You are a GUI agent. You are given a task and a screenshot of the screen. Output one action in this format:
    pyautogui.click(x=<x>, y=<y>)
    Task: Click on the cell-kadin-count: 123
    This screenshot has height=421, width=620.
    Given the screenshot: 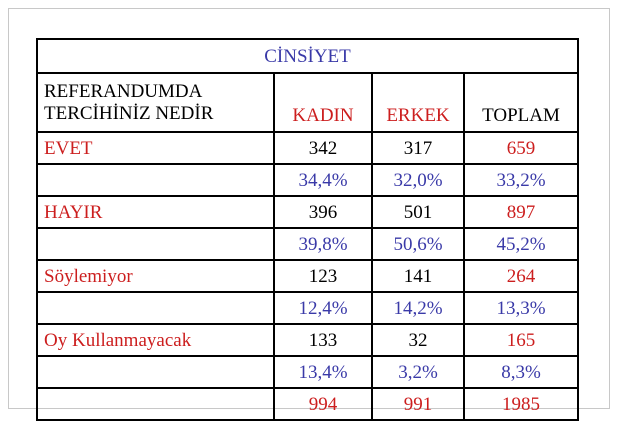 What is the action you would take?
    pyautogui.click(x=323, y=276)
    